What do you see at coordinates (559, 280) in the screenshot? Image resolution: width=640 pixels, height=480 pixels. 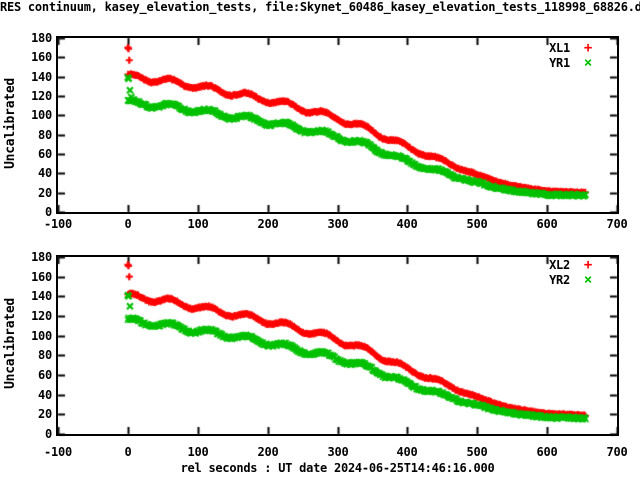 I see `legend-label-yr2: YR2` at bounding box center [559, 280].